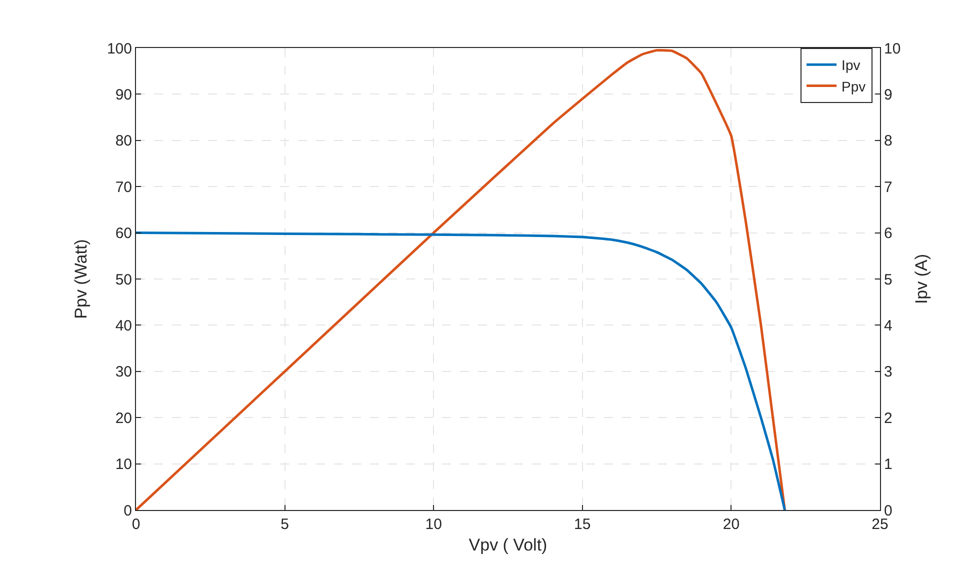  What do you see at coordinates (123, 187) in the screenshot?
I see `y-tick-label: 70` at bounding box center [123, 187].